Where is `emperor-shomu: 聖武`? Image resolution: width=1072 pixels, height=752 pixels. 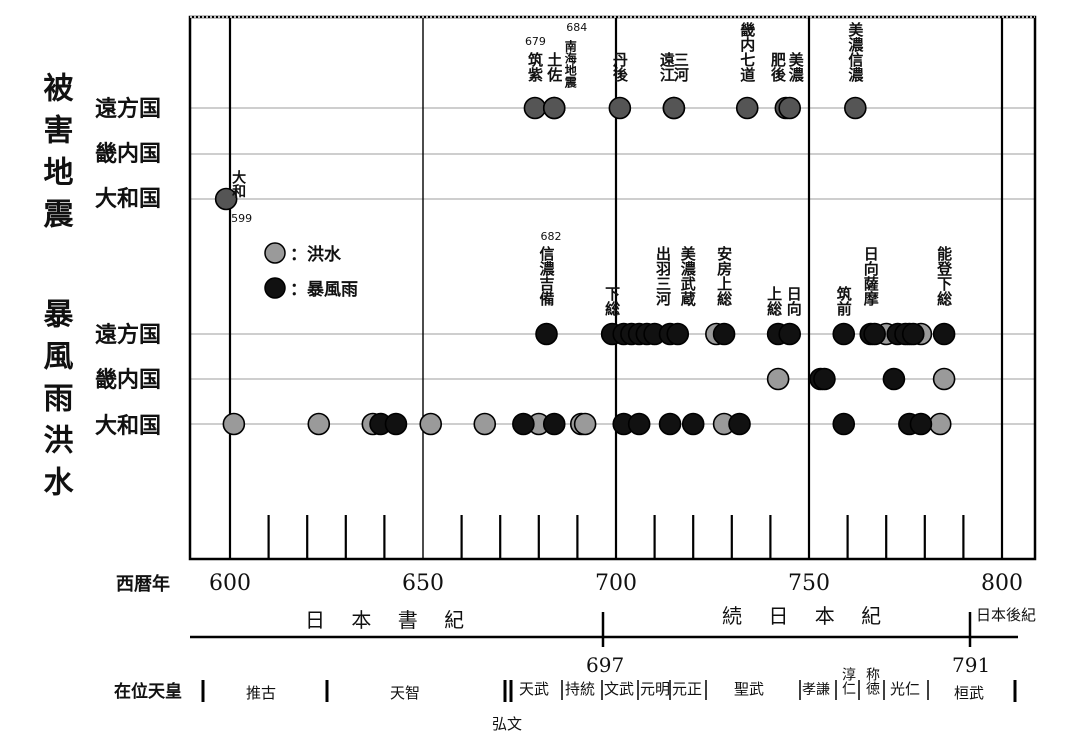
emperor-shomu: 聖武 is located at coordinates (749, 689).